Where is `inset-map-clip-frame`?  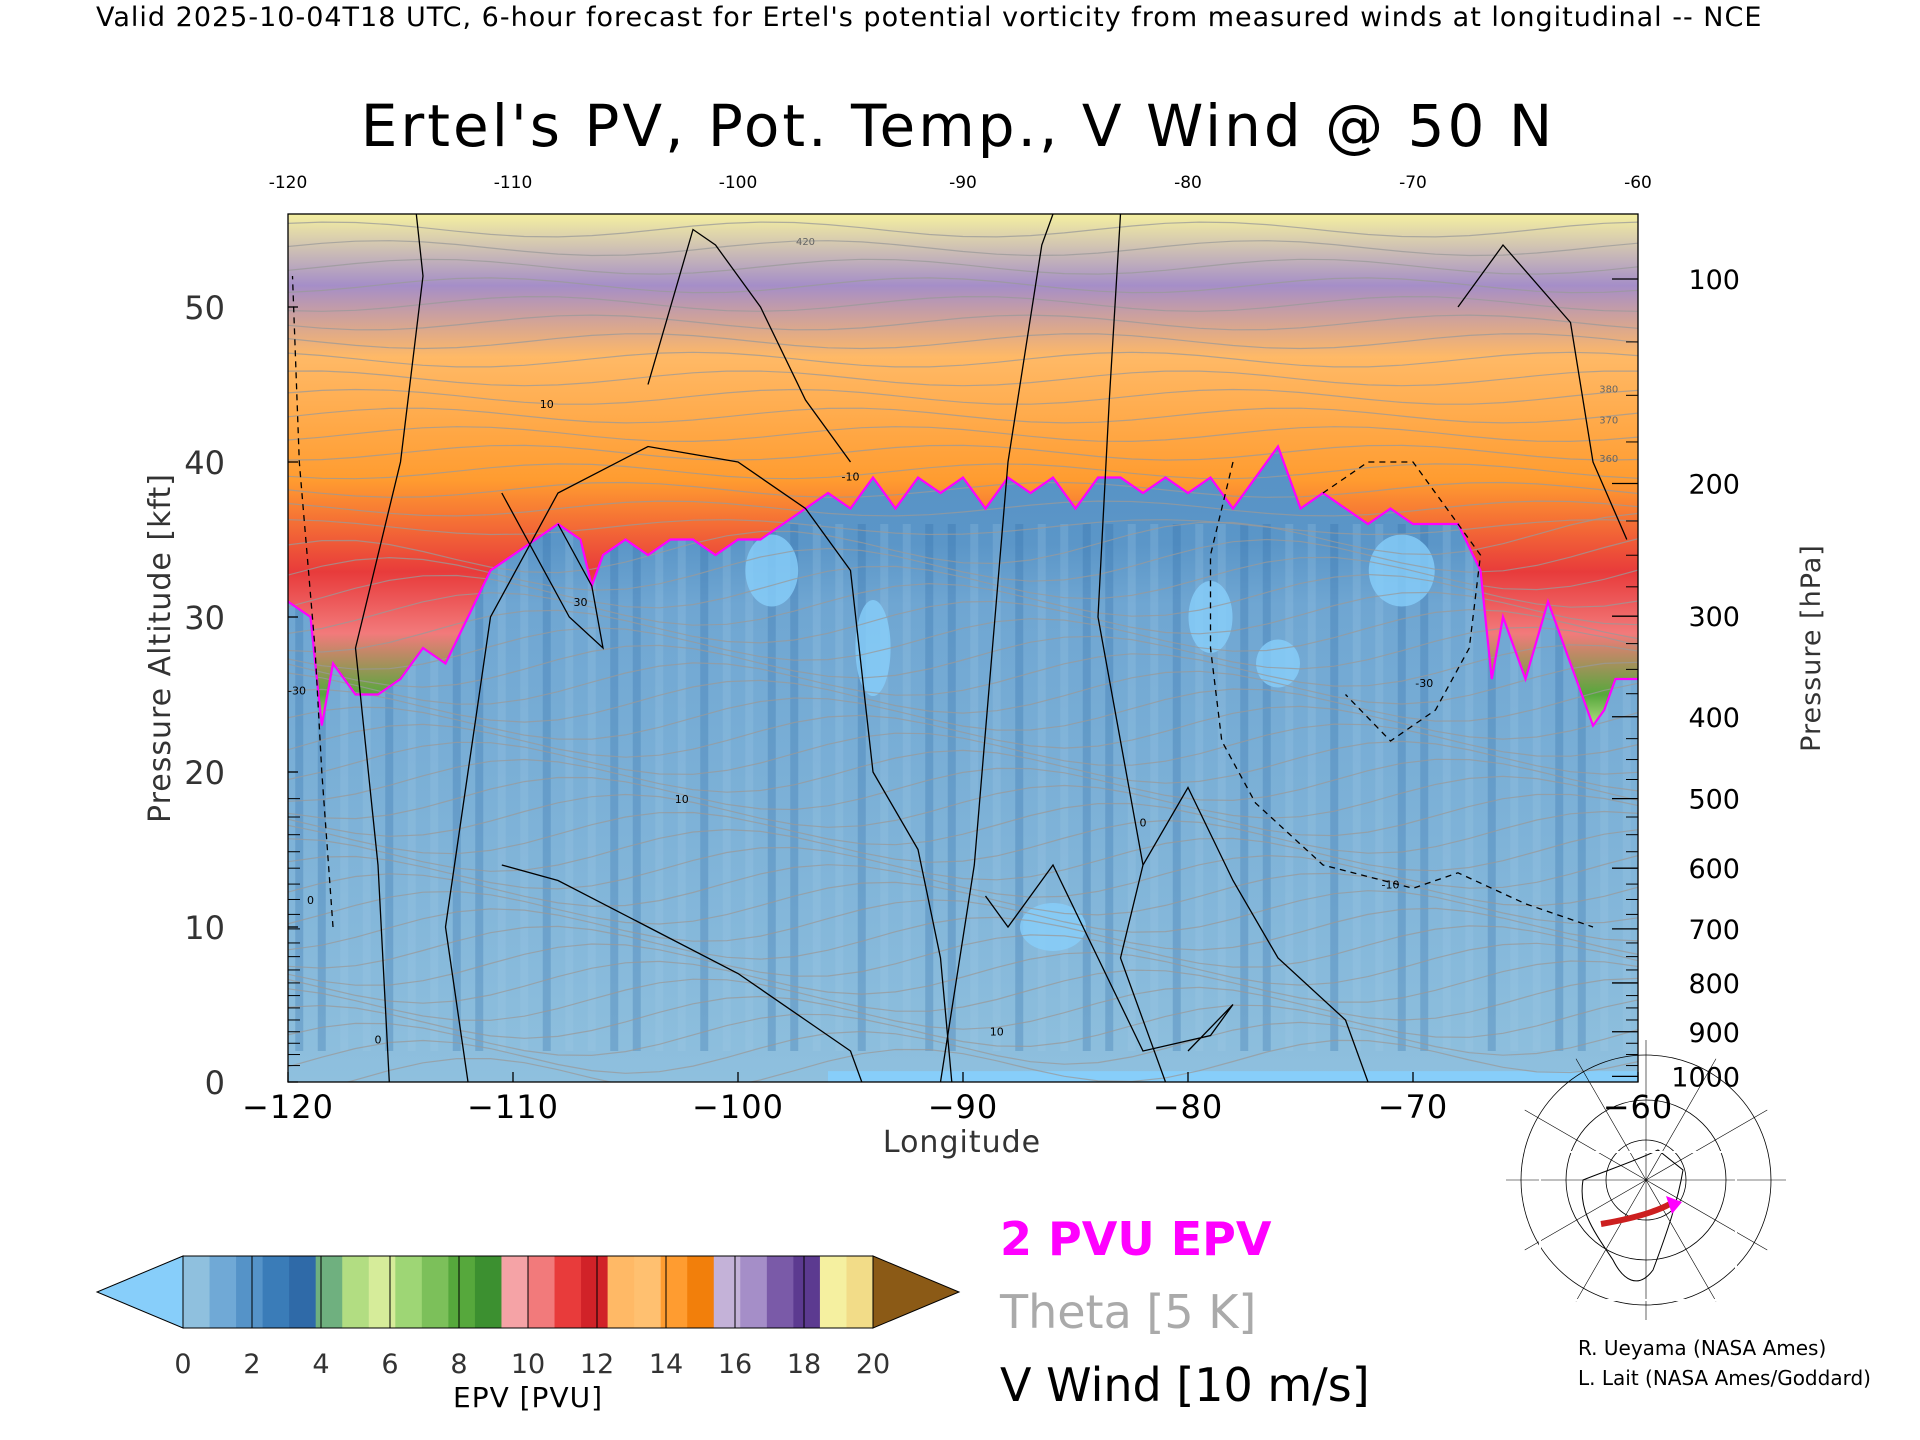
inset-map-clip-frame is located at coordinates (1638, 1226).